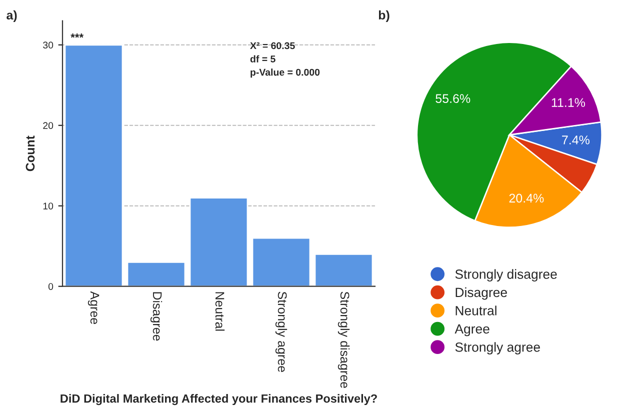  I want to click on legend-label: Strongly disagree, so click(506, 275).